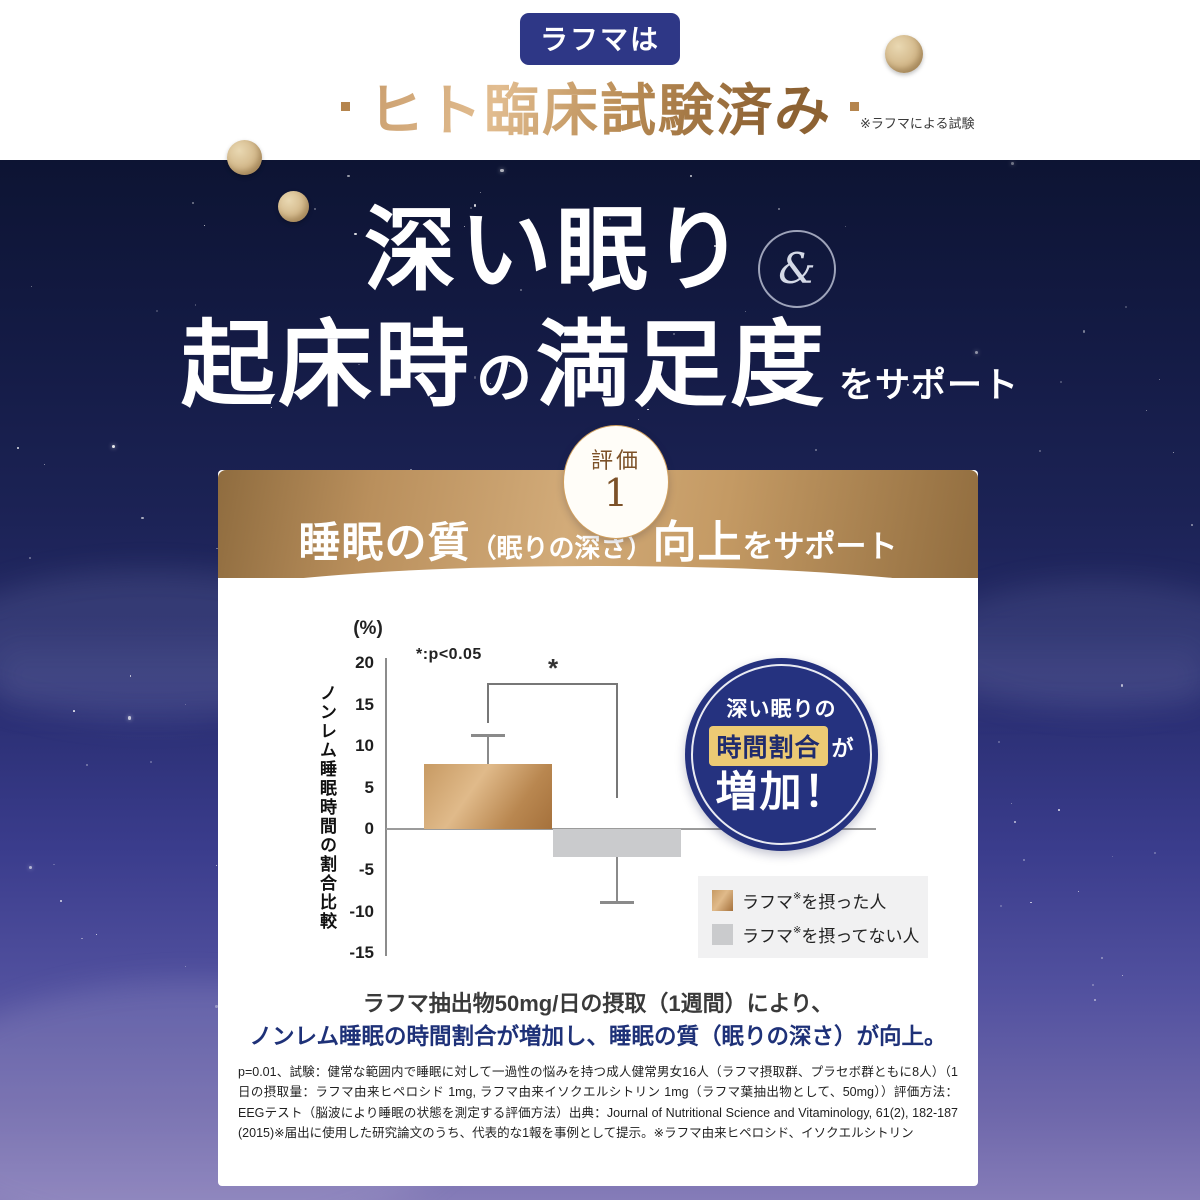  I want to click on legend-label: ラフマ※を摂った人, so click(814, 900).